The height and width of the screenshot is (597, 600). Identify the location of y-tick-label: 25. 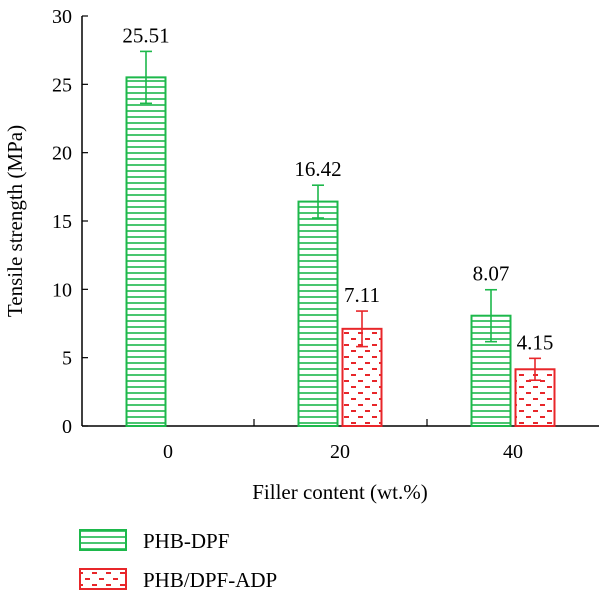
(62, 85).